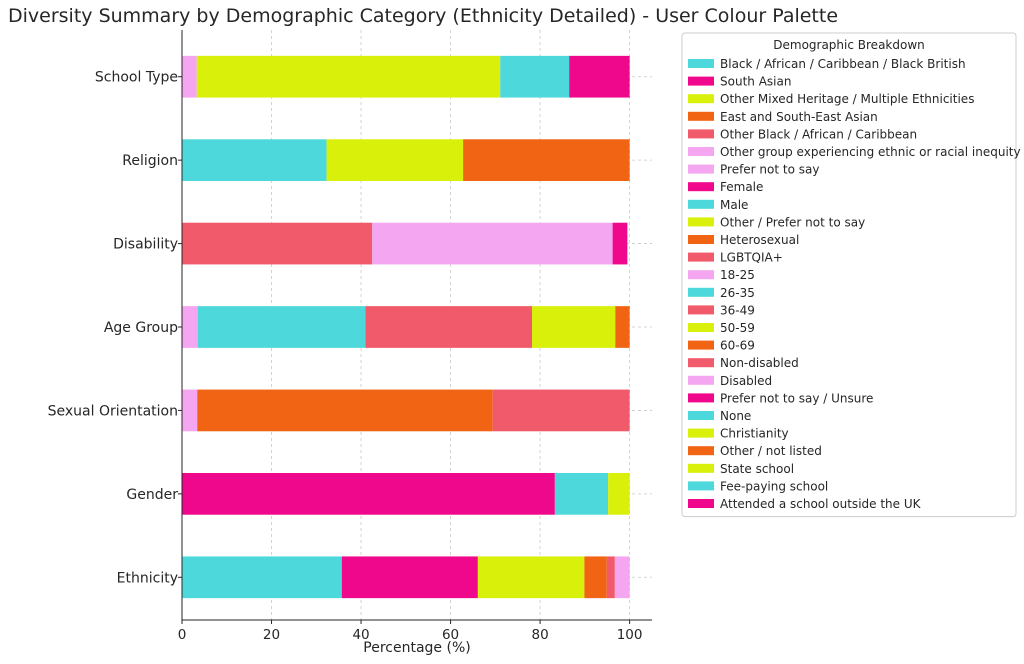  I want to click on x-tick-label: 100, so click(630, 635).